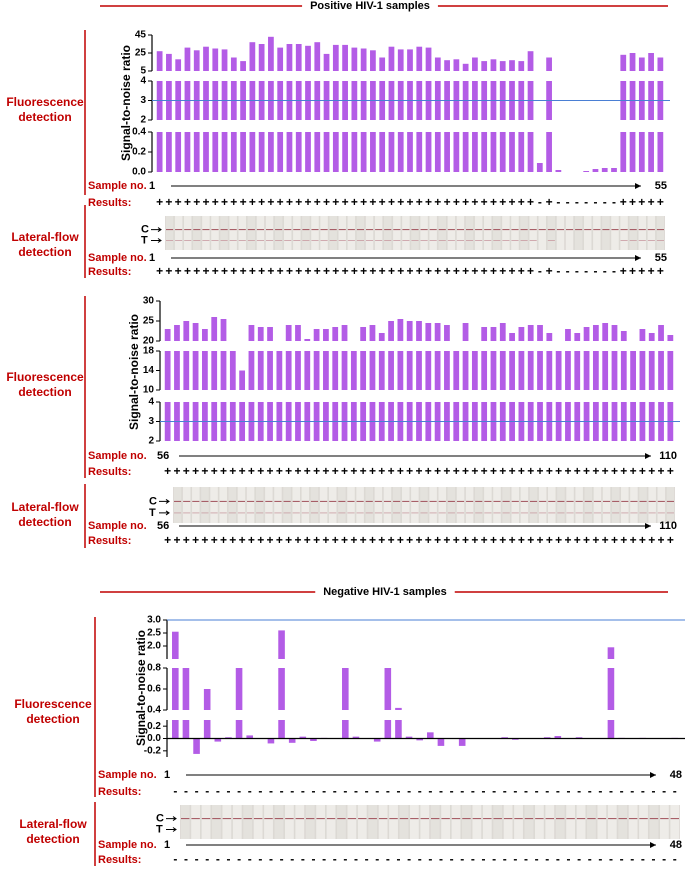  I want to click on y-axis-label: Signal-to-noise ratio, so click(126, 103).